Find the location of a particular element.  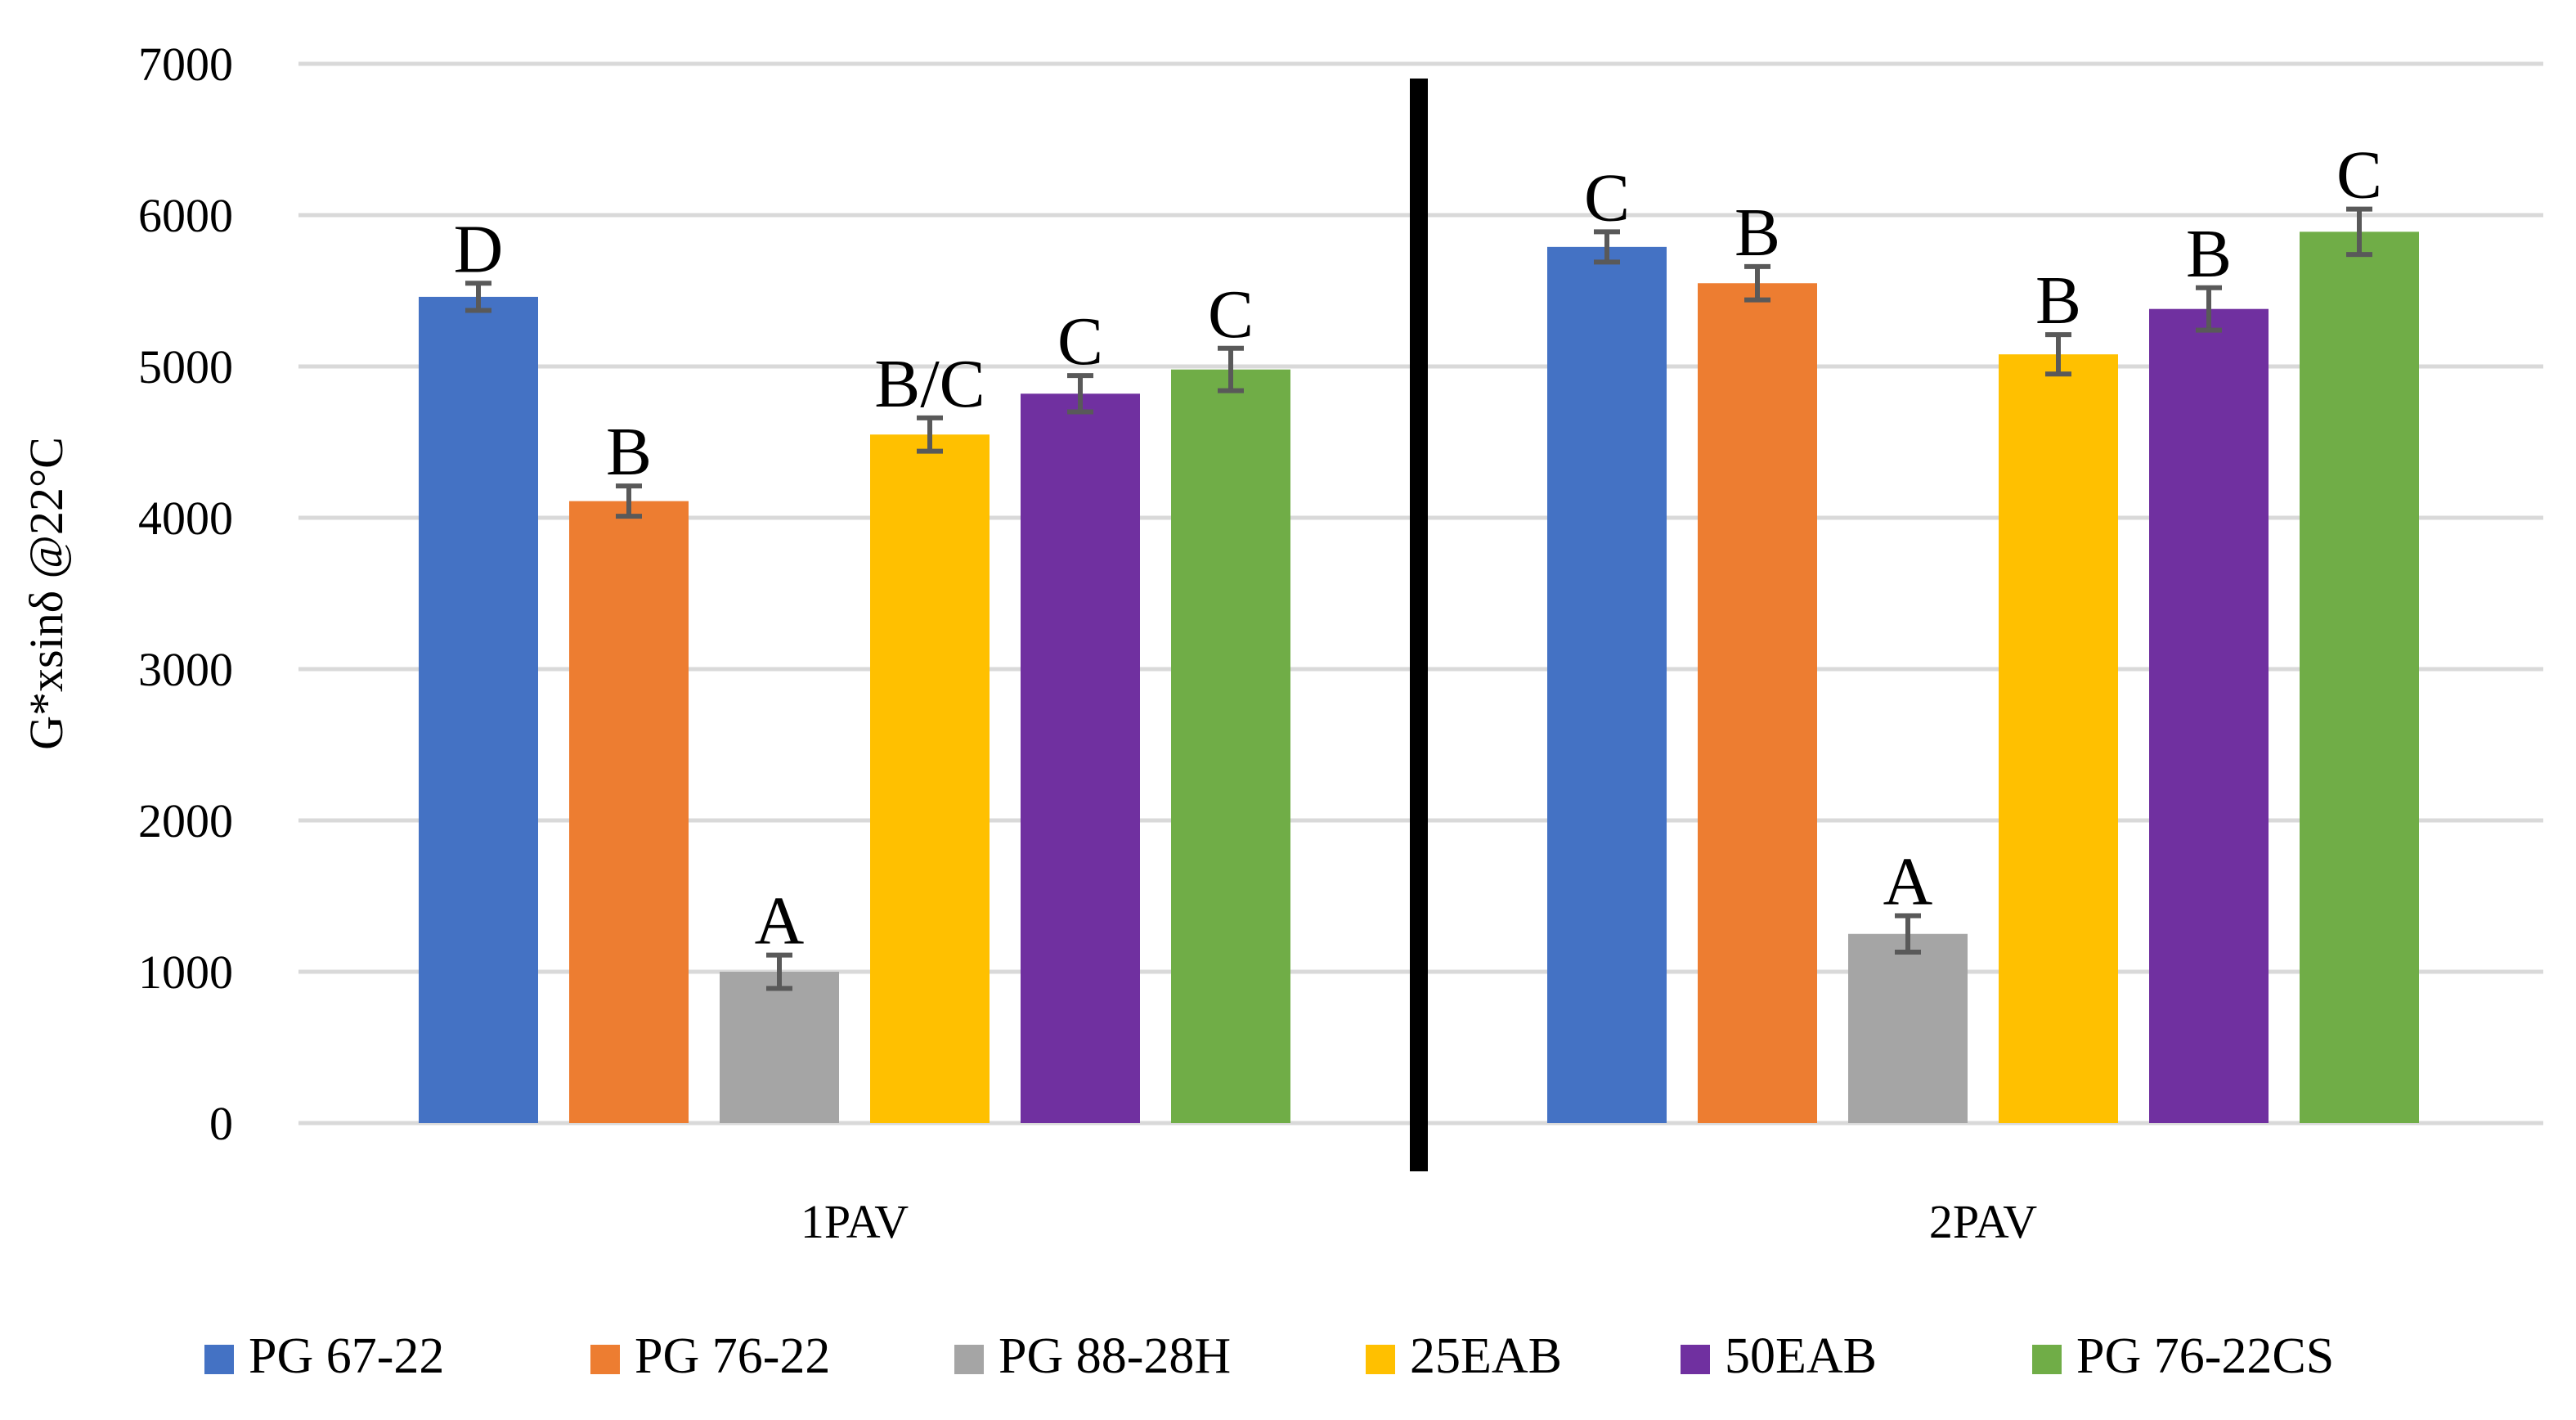

y-axis-ticks: 0 1000 2000 3000 4000 5000 6000 7000 is located at coordinates (185, 594).